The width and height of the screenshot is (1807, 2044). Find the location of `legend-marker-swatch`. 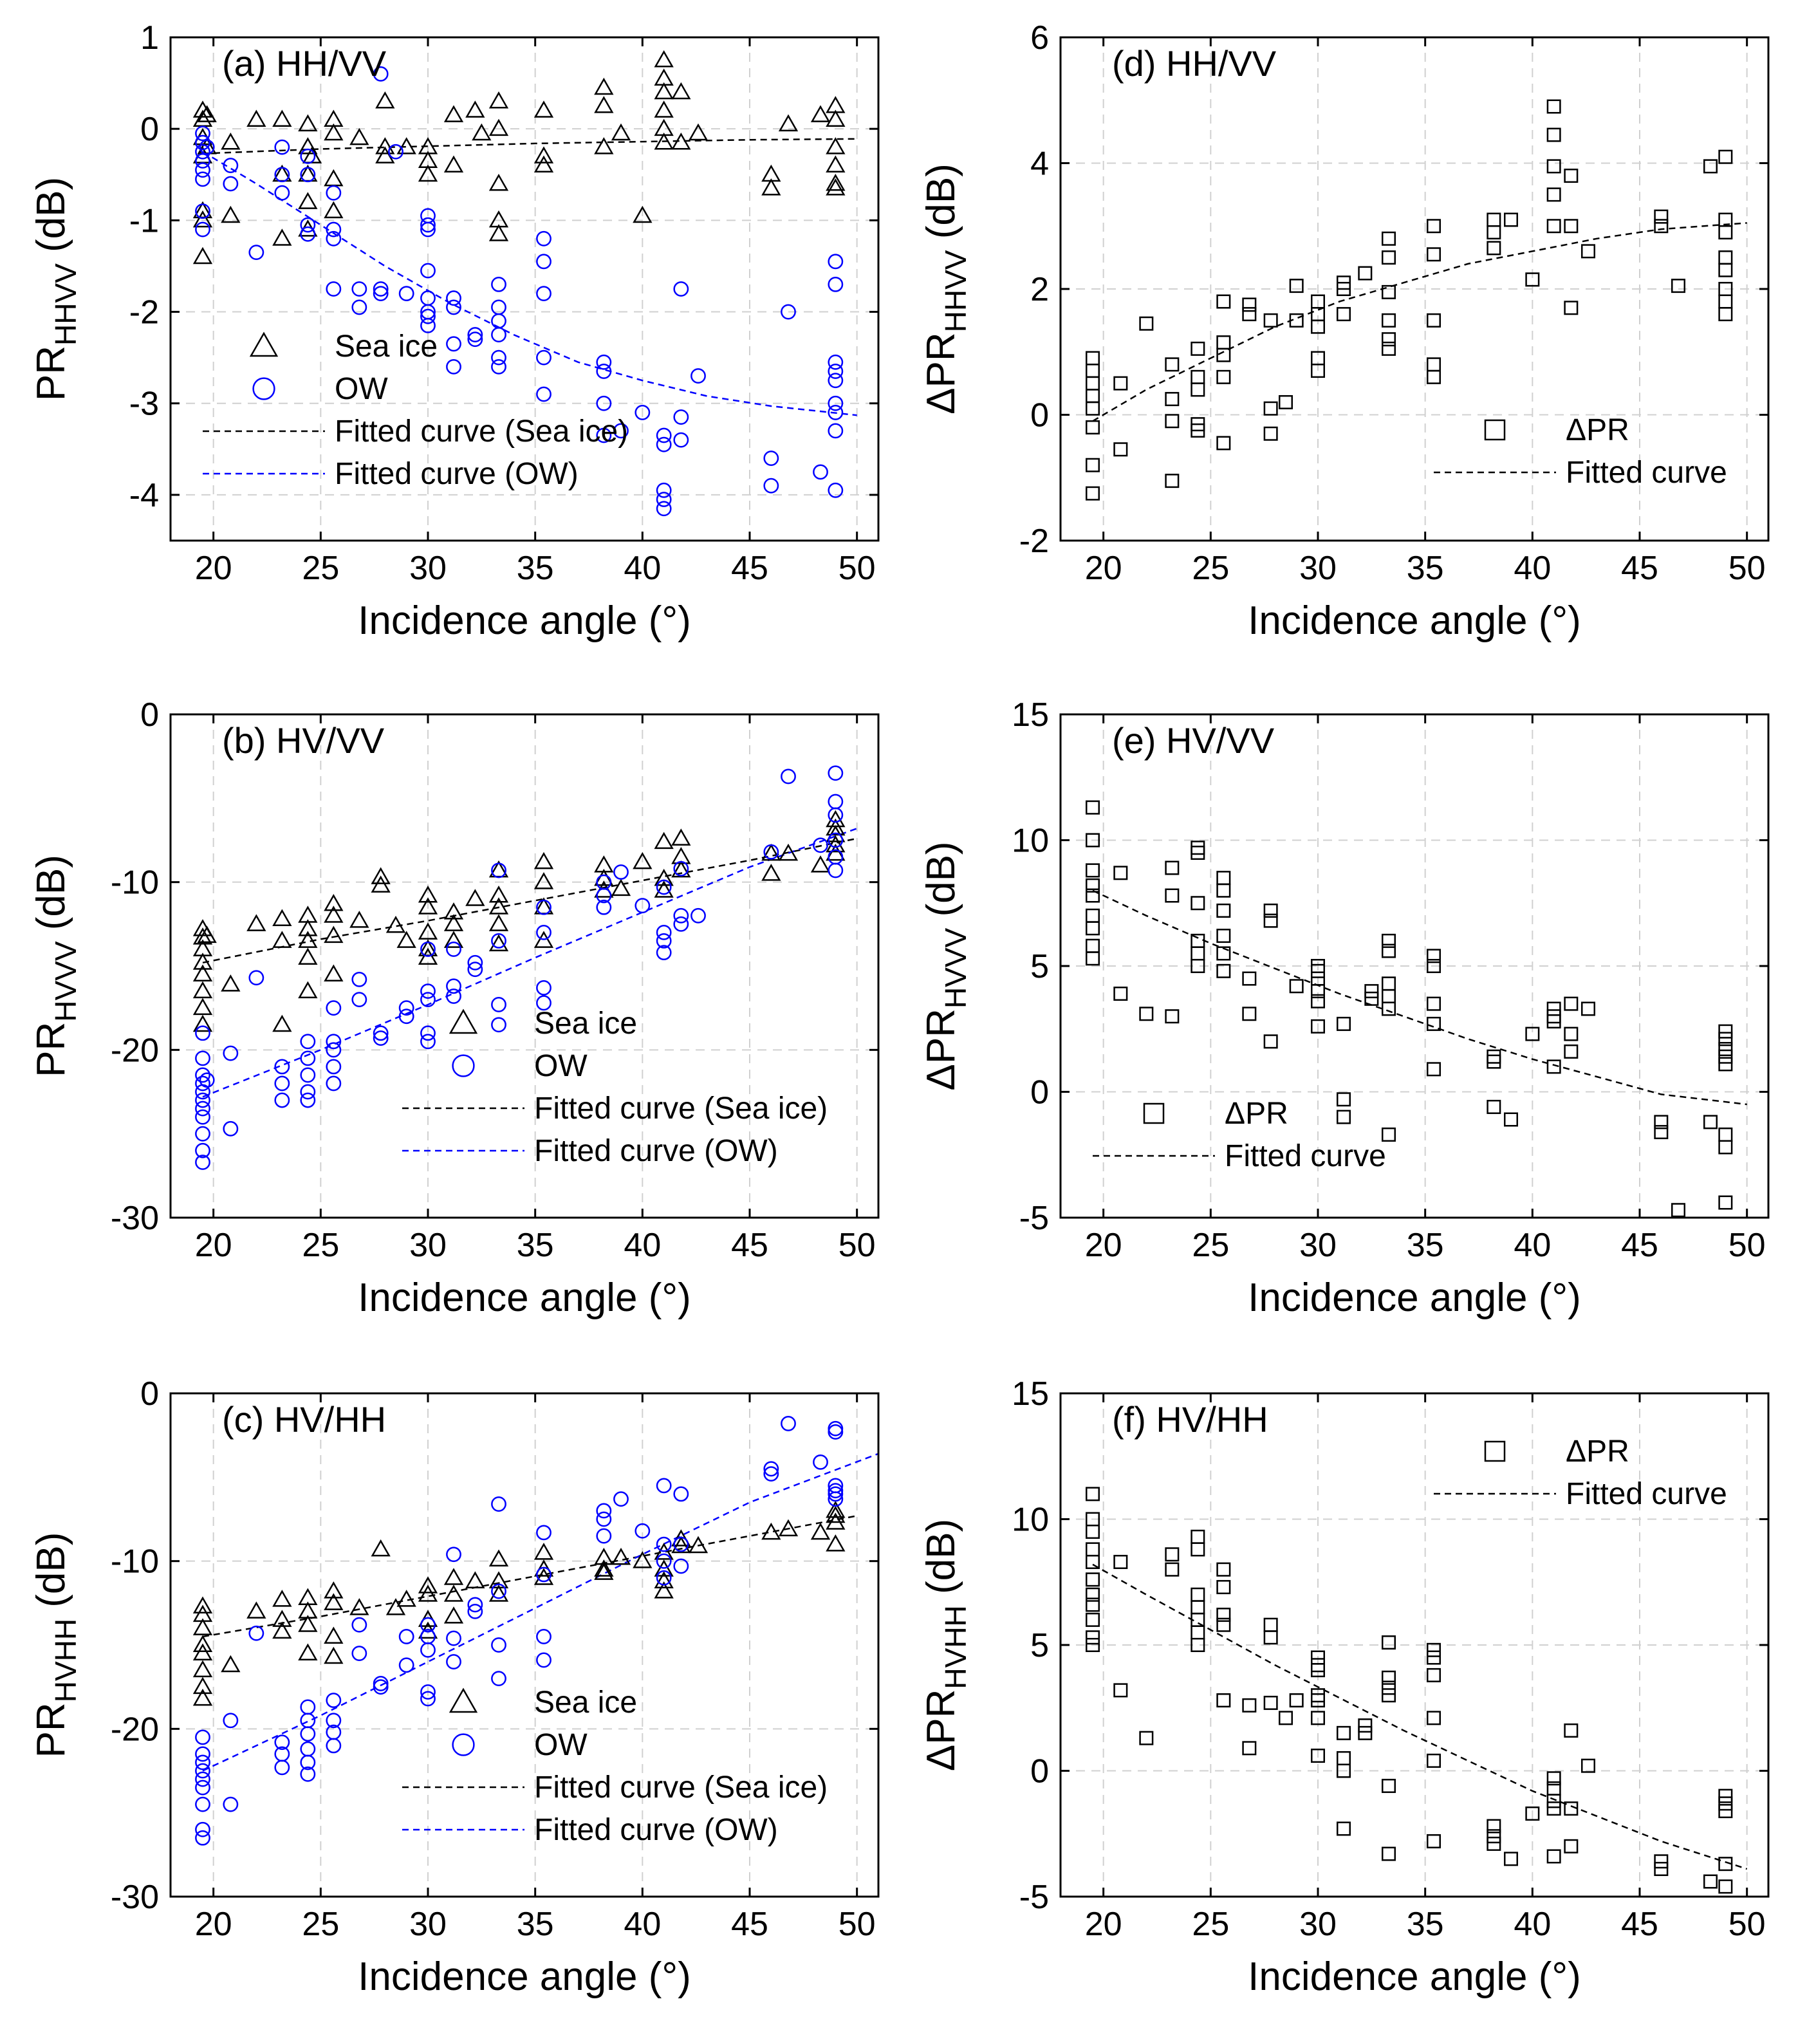

legend-marker-swatch is located at coordinates (264, 344).